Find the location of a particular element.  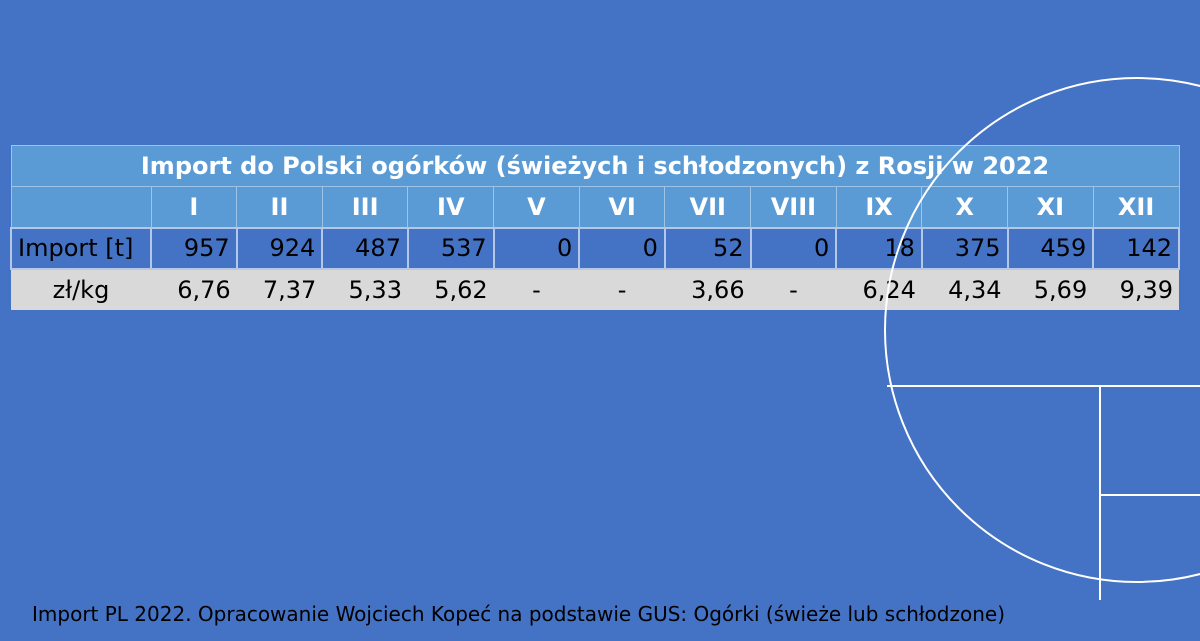

data-cell: 487 is located at coordinates (365, 248).